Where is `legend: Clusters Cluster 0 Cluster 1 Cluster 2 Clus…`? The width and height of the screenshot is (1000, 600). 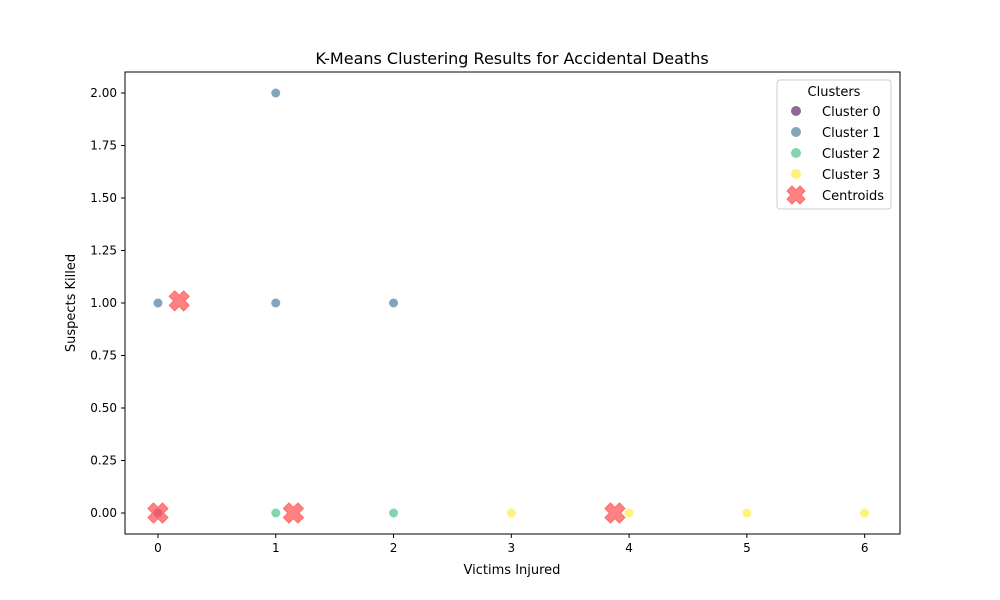
legend: Clusters Cluster 0 Cluster 1 Cluster 2 Clus… is located at coordinates (834, 144).